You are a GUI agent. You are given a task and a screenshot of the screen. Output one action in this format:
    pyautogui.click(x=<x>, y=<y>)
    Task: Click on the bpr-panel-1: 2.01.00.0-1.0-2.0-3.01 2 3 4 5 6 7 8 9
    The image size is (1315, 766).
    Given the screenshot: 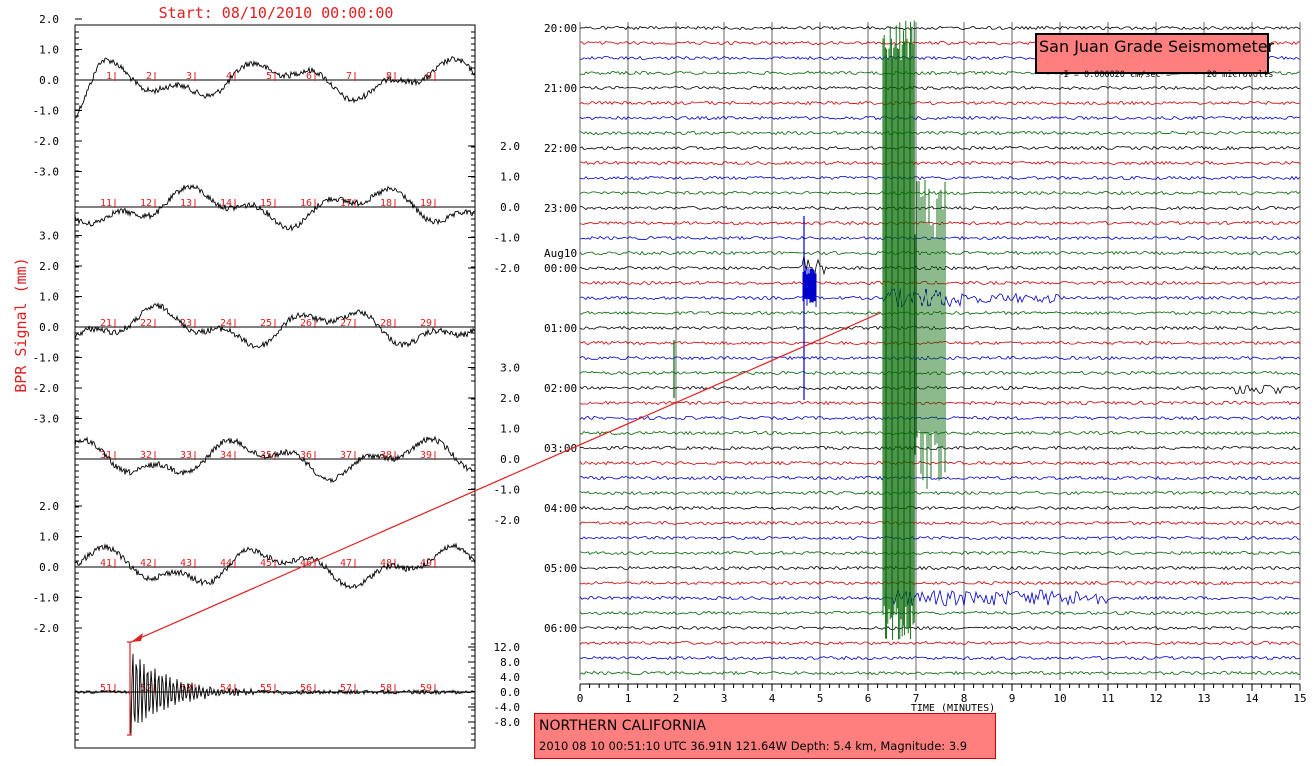 What is the action you would take?
    pyautogui.click(x=254, y=96)
    